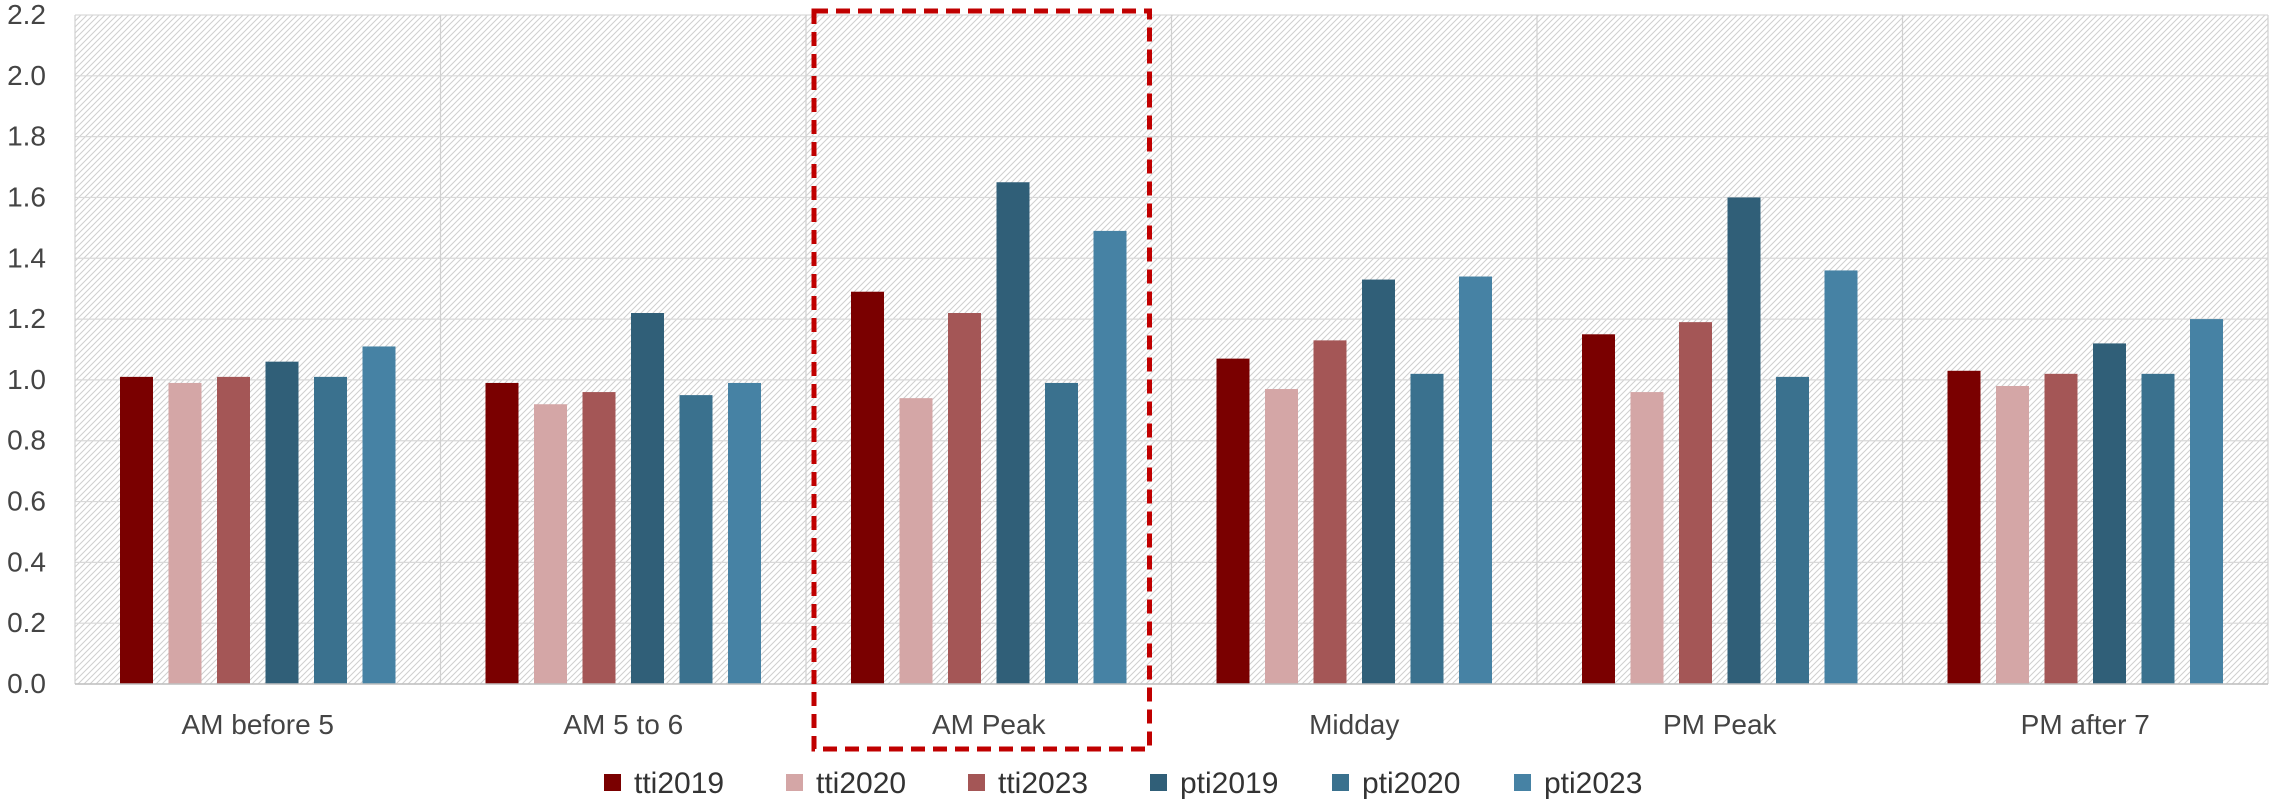 The image size is (2270, 801). I want to click on x-tick-label: Midday, so click(1354, 724).